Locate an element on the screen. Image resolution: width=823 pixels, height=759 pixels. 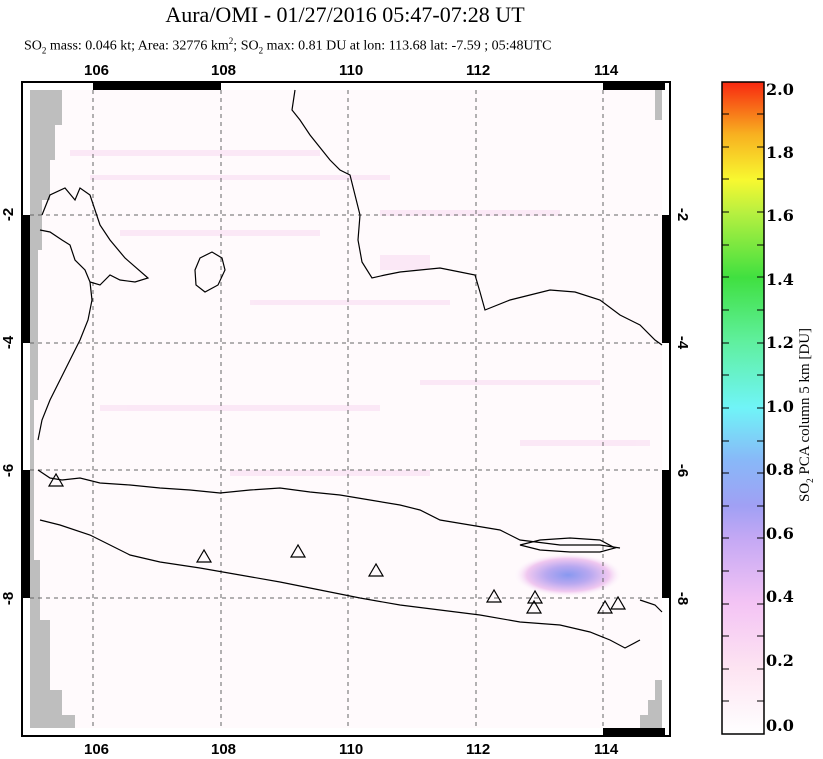
volcano-markers is located at coordinates (337, 543).